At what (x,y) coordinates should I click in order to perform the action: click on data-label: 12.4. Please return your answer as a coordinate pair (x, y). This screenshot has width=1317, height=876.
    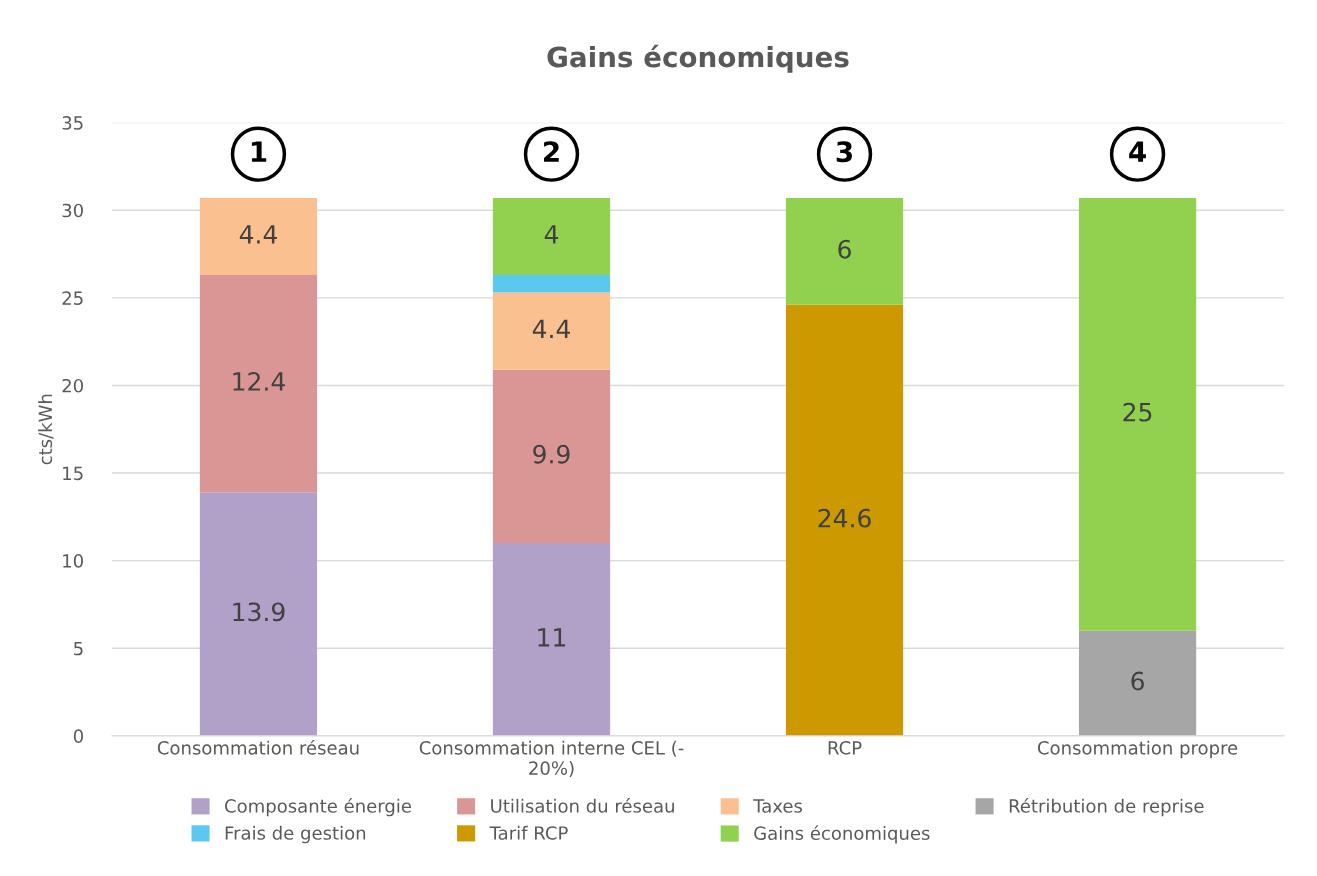
    Looking at the image, I should click on (259, 381).